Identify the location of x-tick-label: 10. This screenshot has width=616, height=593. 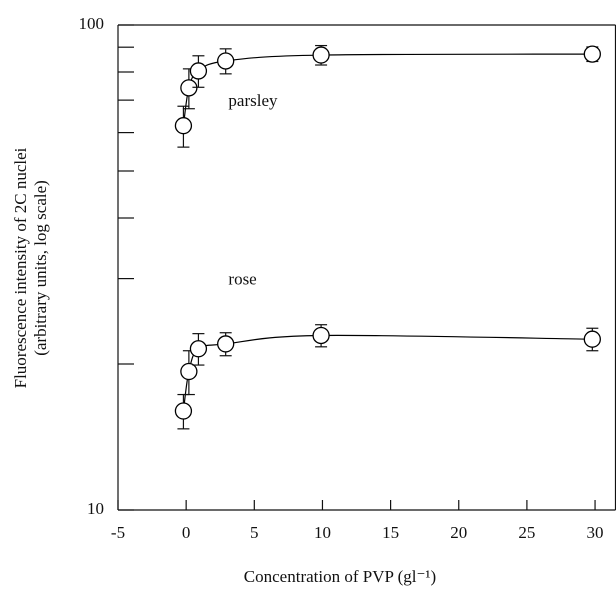
(322, 532).